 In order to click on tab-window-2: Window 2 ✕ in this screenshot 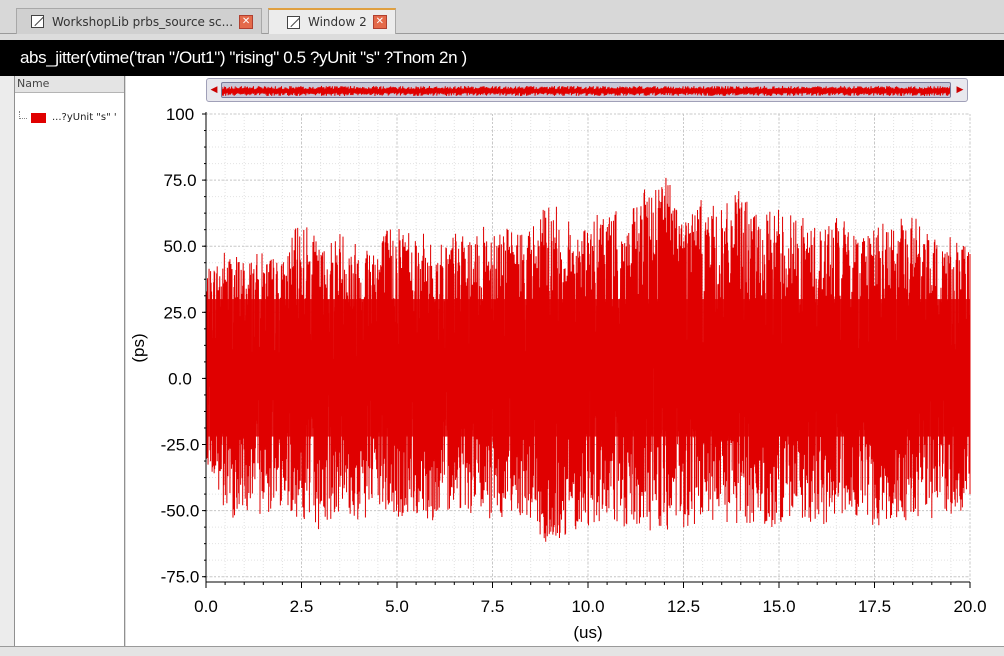, I will do `click(332, 21)`.